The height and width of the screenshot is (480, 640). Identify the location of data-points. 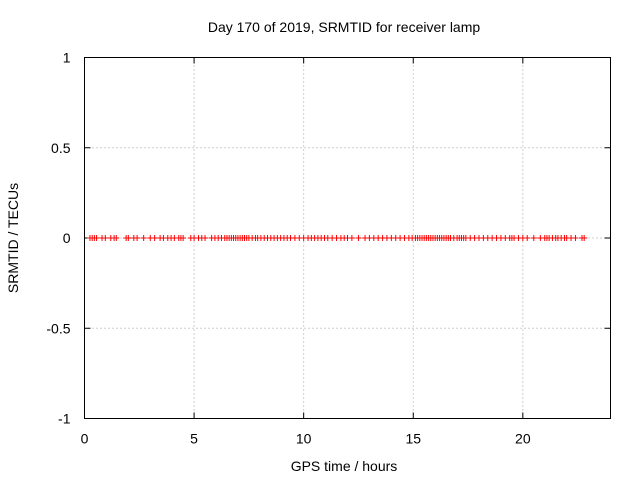
(337, 238).